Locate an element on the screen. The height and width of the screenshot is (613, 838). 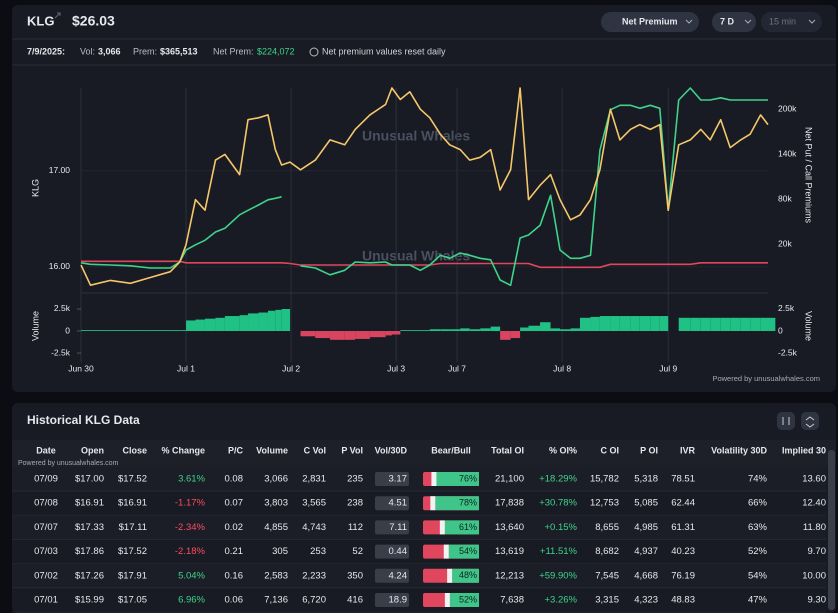
settings-button is located at coordinates (786, 421).